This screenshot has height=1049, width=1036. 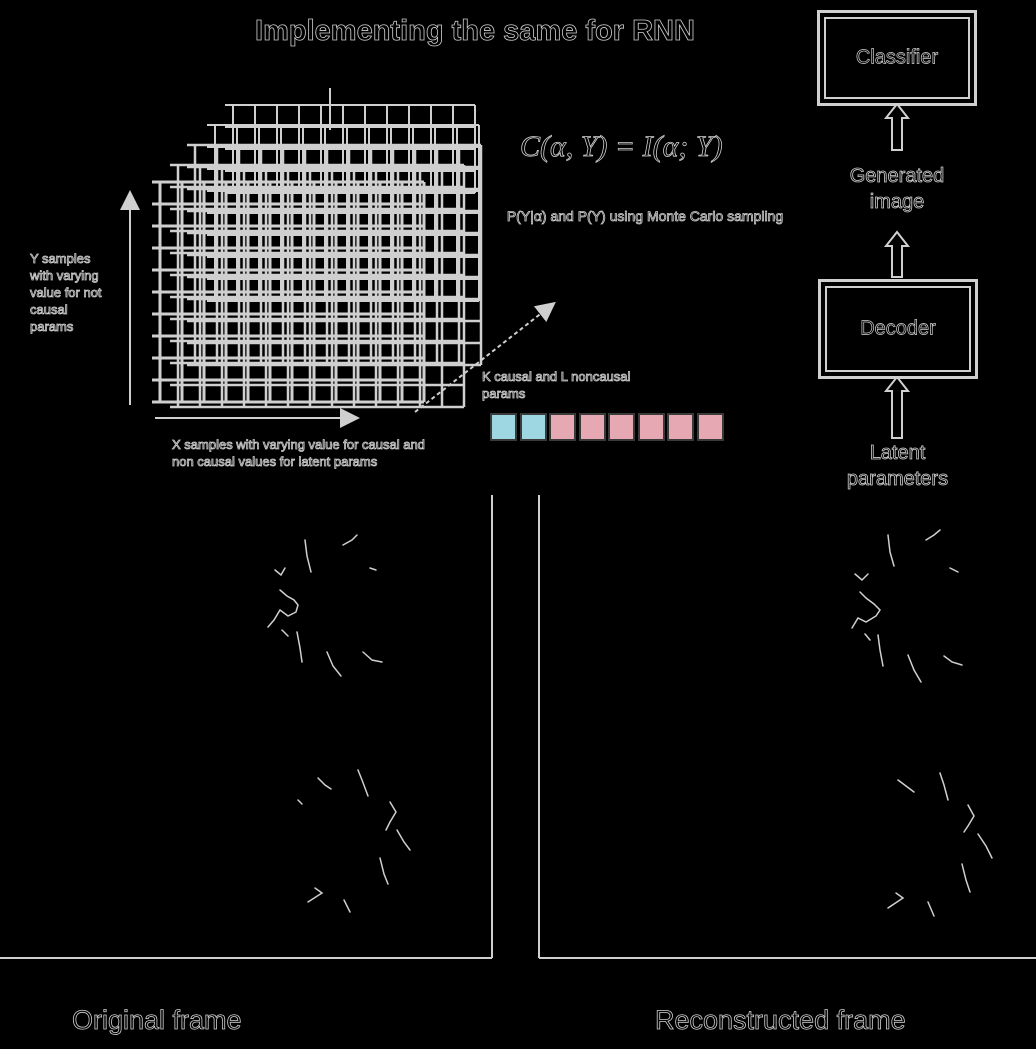 I want to click on decoder-label: Decoder, so click(x=898, y=328).